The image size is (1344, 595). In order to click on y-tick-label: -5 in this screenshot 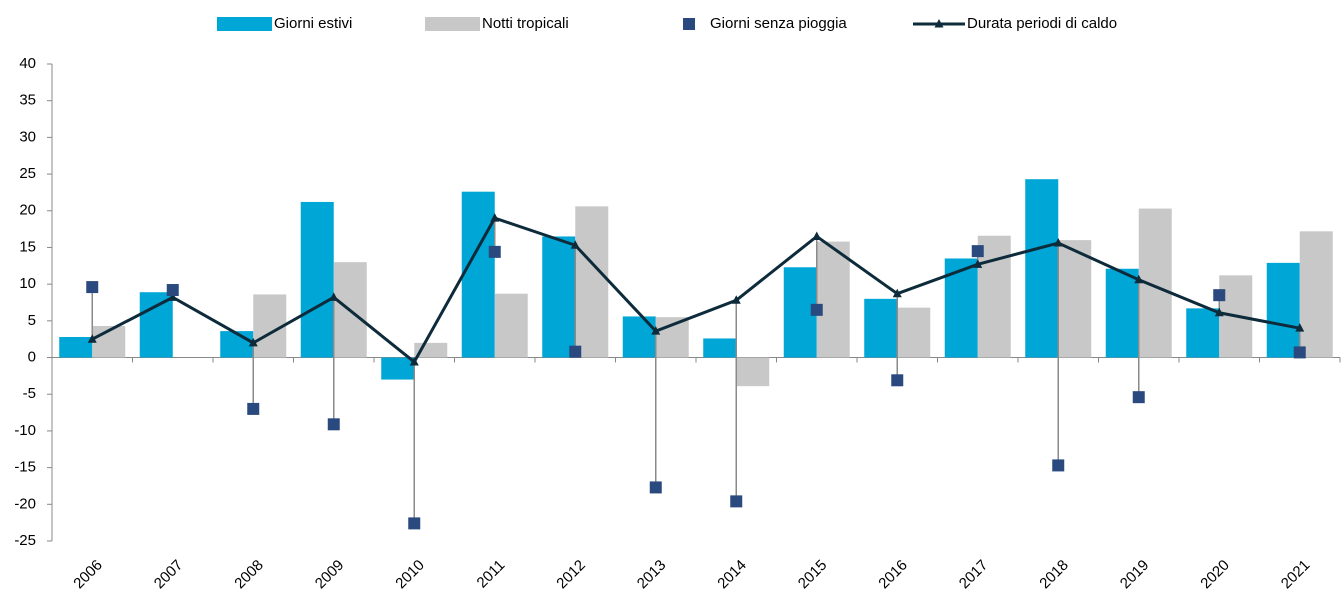, I will do `click(29, 393)`.